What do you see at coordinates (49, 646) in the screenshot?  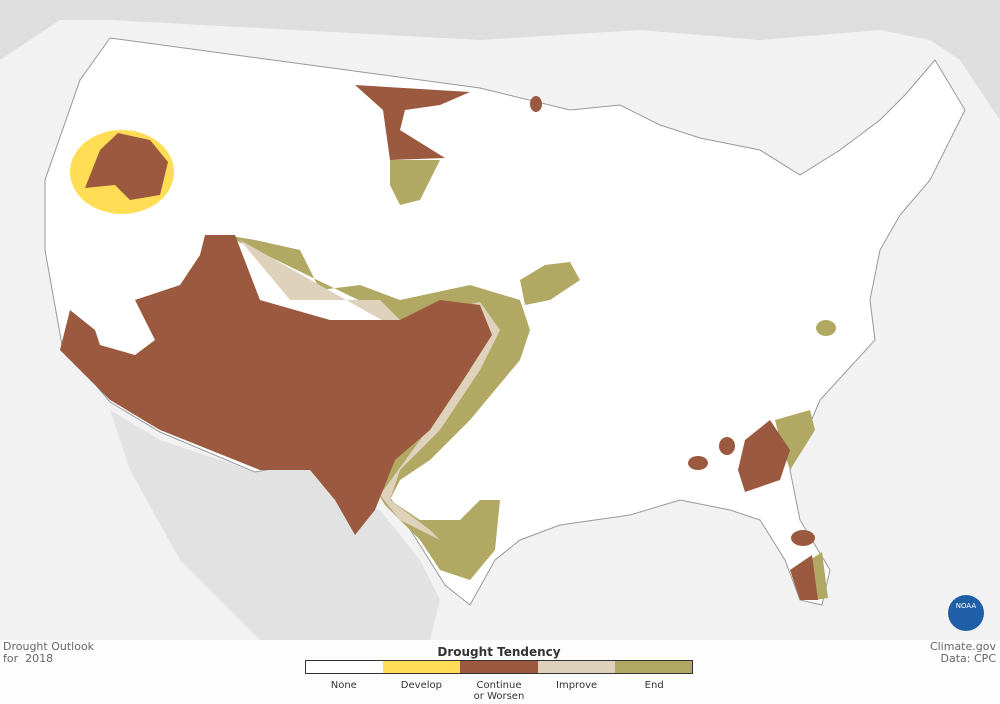 I see `title: Drought Outlook` at bounding box center [49, 646].